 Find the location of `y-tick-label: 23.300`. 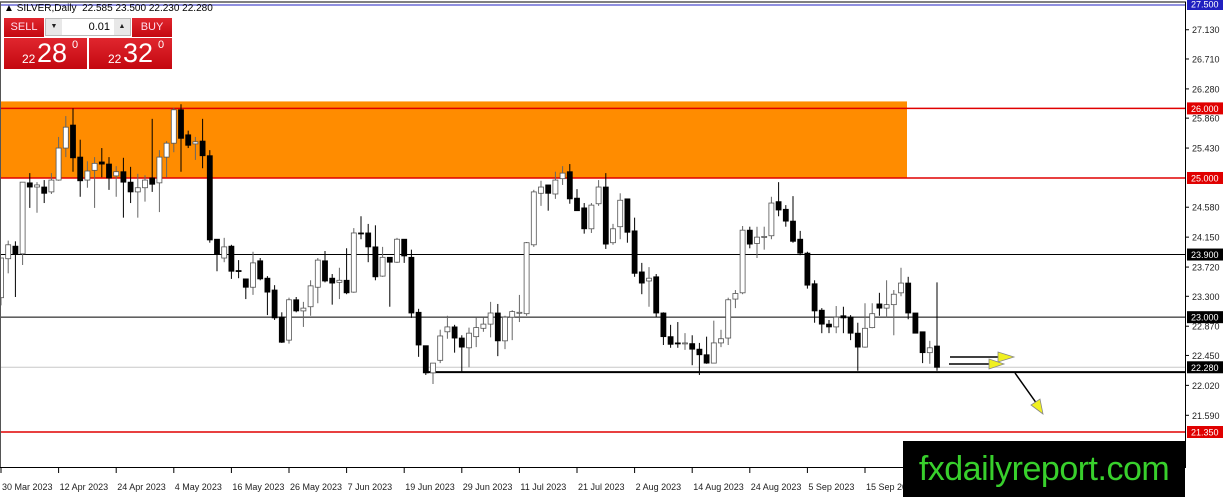

y-tick-label: 23.300 is located at coordinates (1206, 297).